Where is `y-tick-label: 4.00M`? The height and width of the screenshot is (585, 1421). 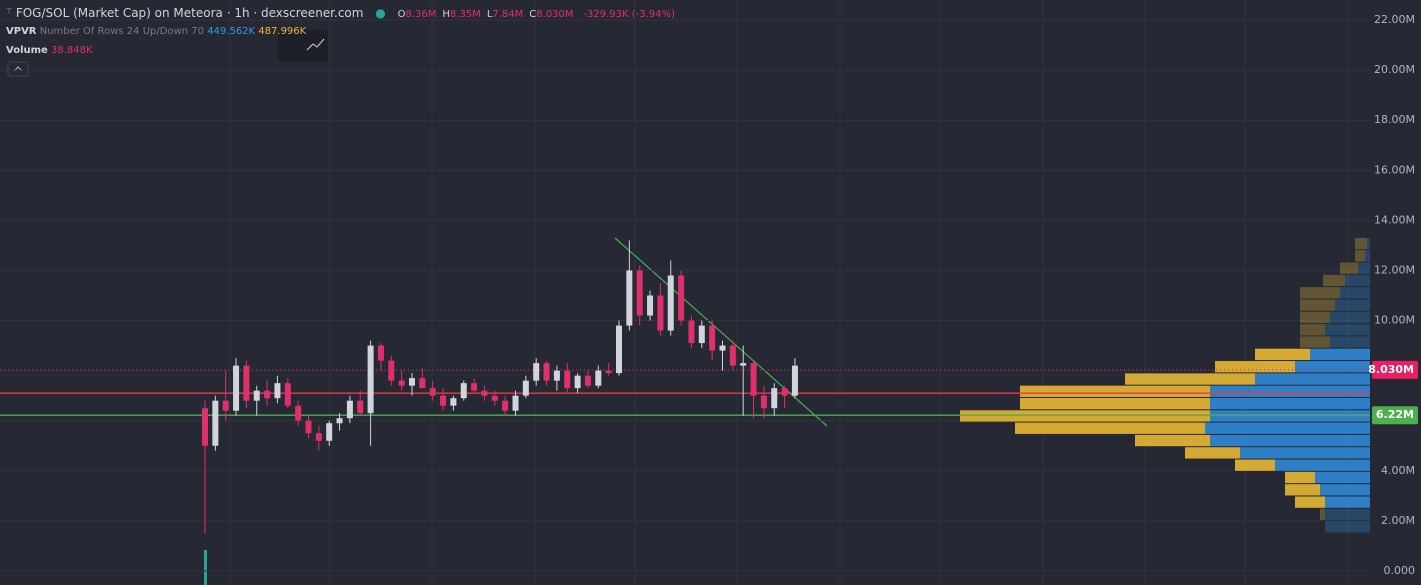 y-tick-label: 4.00M is located at coordinates (1398, 470).